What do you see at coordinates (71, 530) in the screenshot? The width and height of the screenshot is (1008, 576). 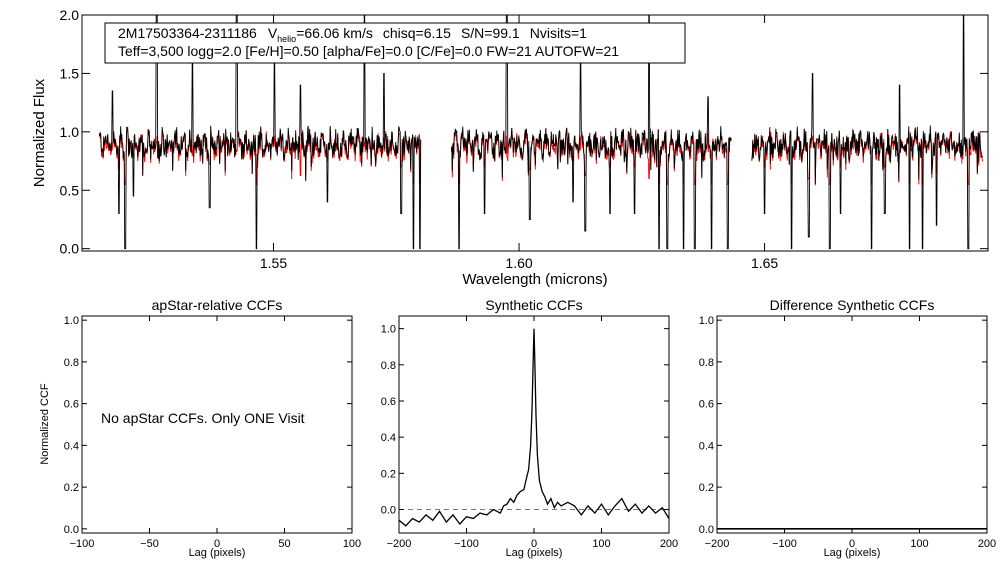 I see `apstar-ccf-y-tick-label: 0.0` at bounding box center [71, 530].